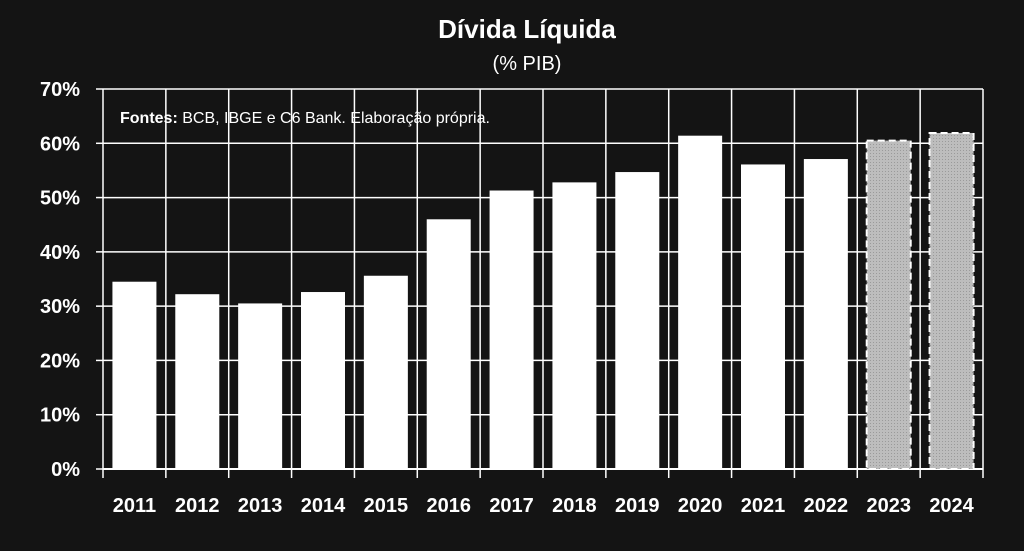 The width and height of the screenshot is (1024, 551). Describe the element at coordinates (149, 118) in the screenshot. I see `source-note-label: Fontes:` at that location.